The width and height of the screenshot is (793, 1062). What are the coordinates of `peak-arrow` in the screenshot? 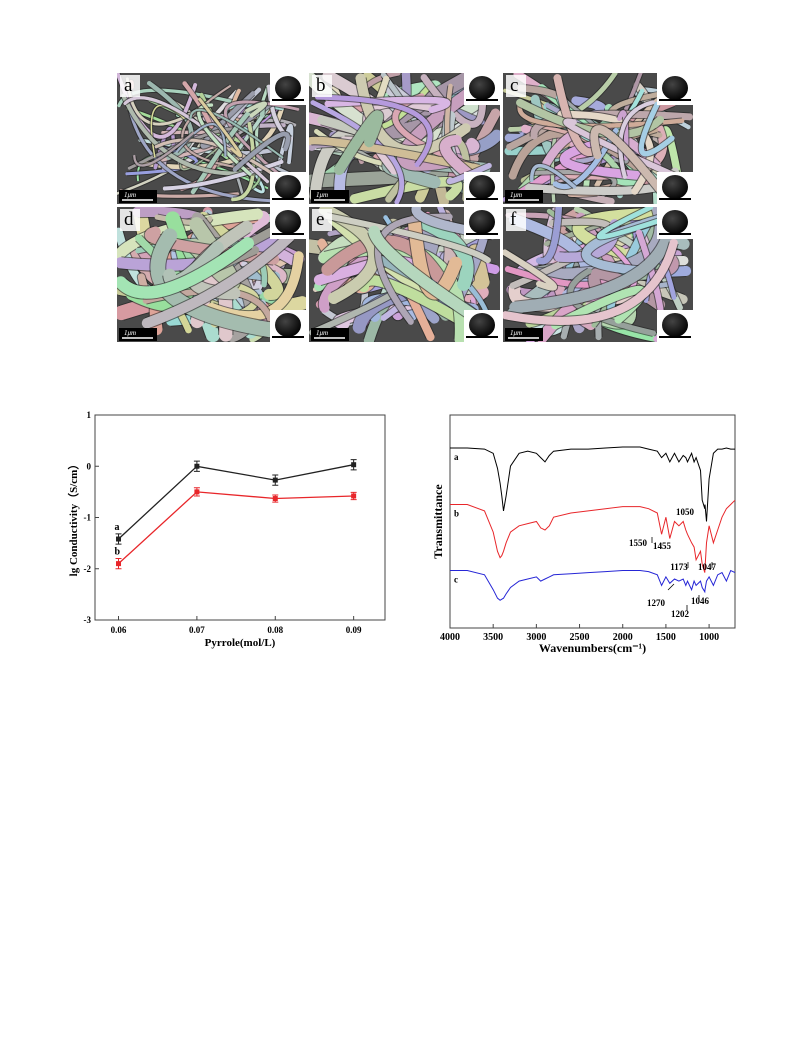 It's located at (671, 587).